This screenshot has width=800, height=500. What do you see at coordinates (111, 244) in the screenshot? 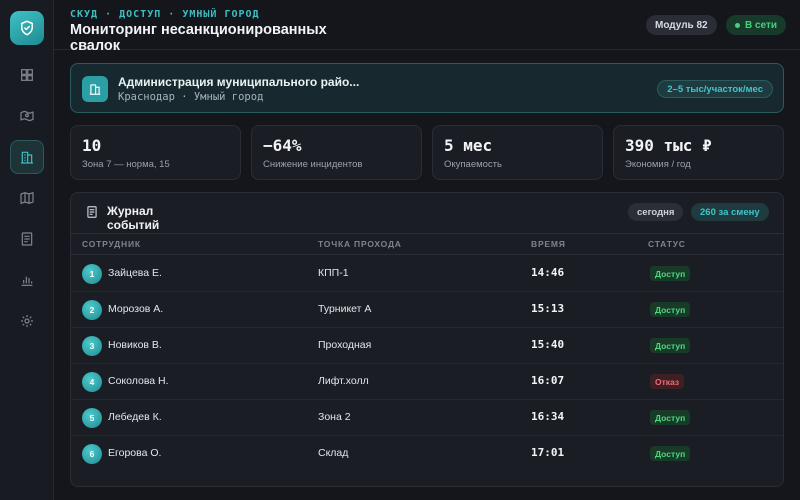
I see `column-header-employee: СОТРУДНИК` at bounding box center [111, 244].